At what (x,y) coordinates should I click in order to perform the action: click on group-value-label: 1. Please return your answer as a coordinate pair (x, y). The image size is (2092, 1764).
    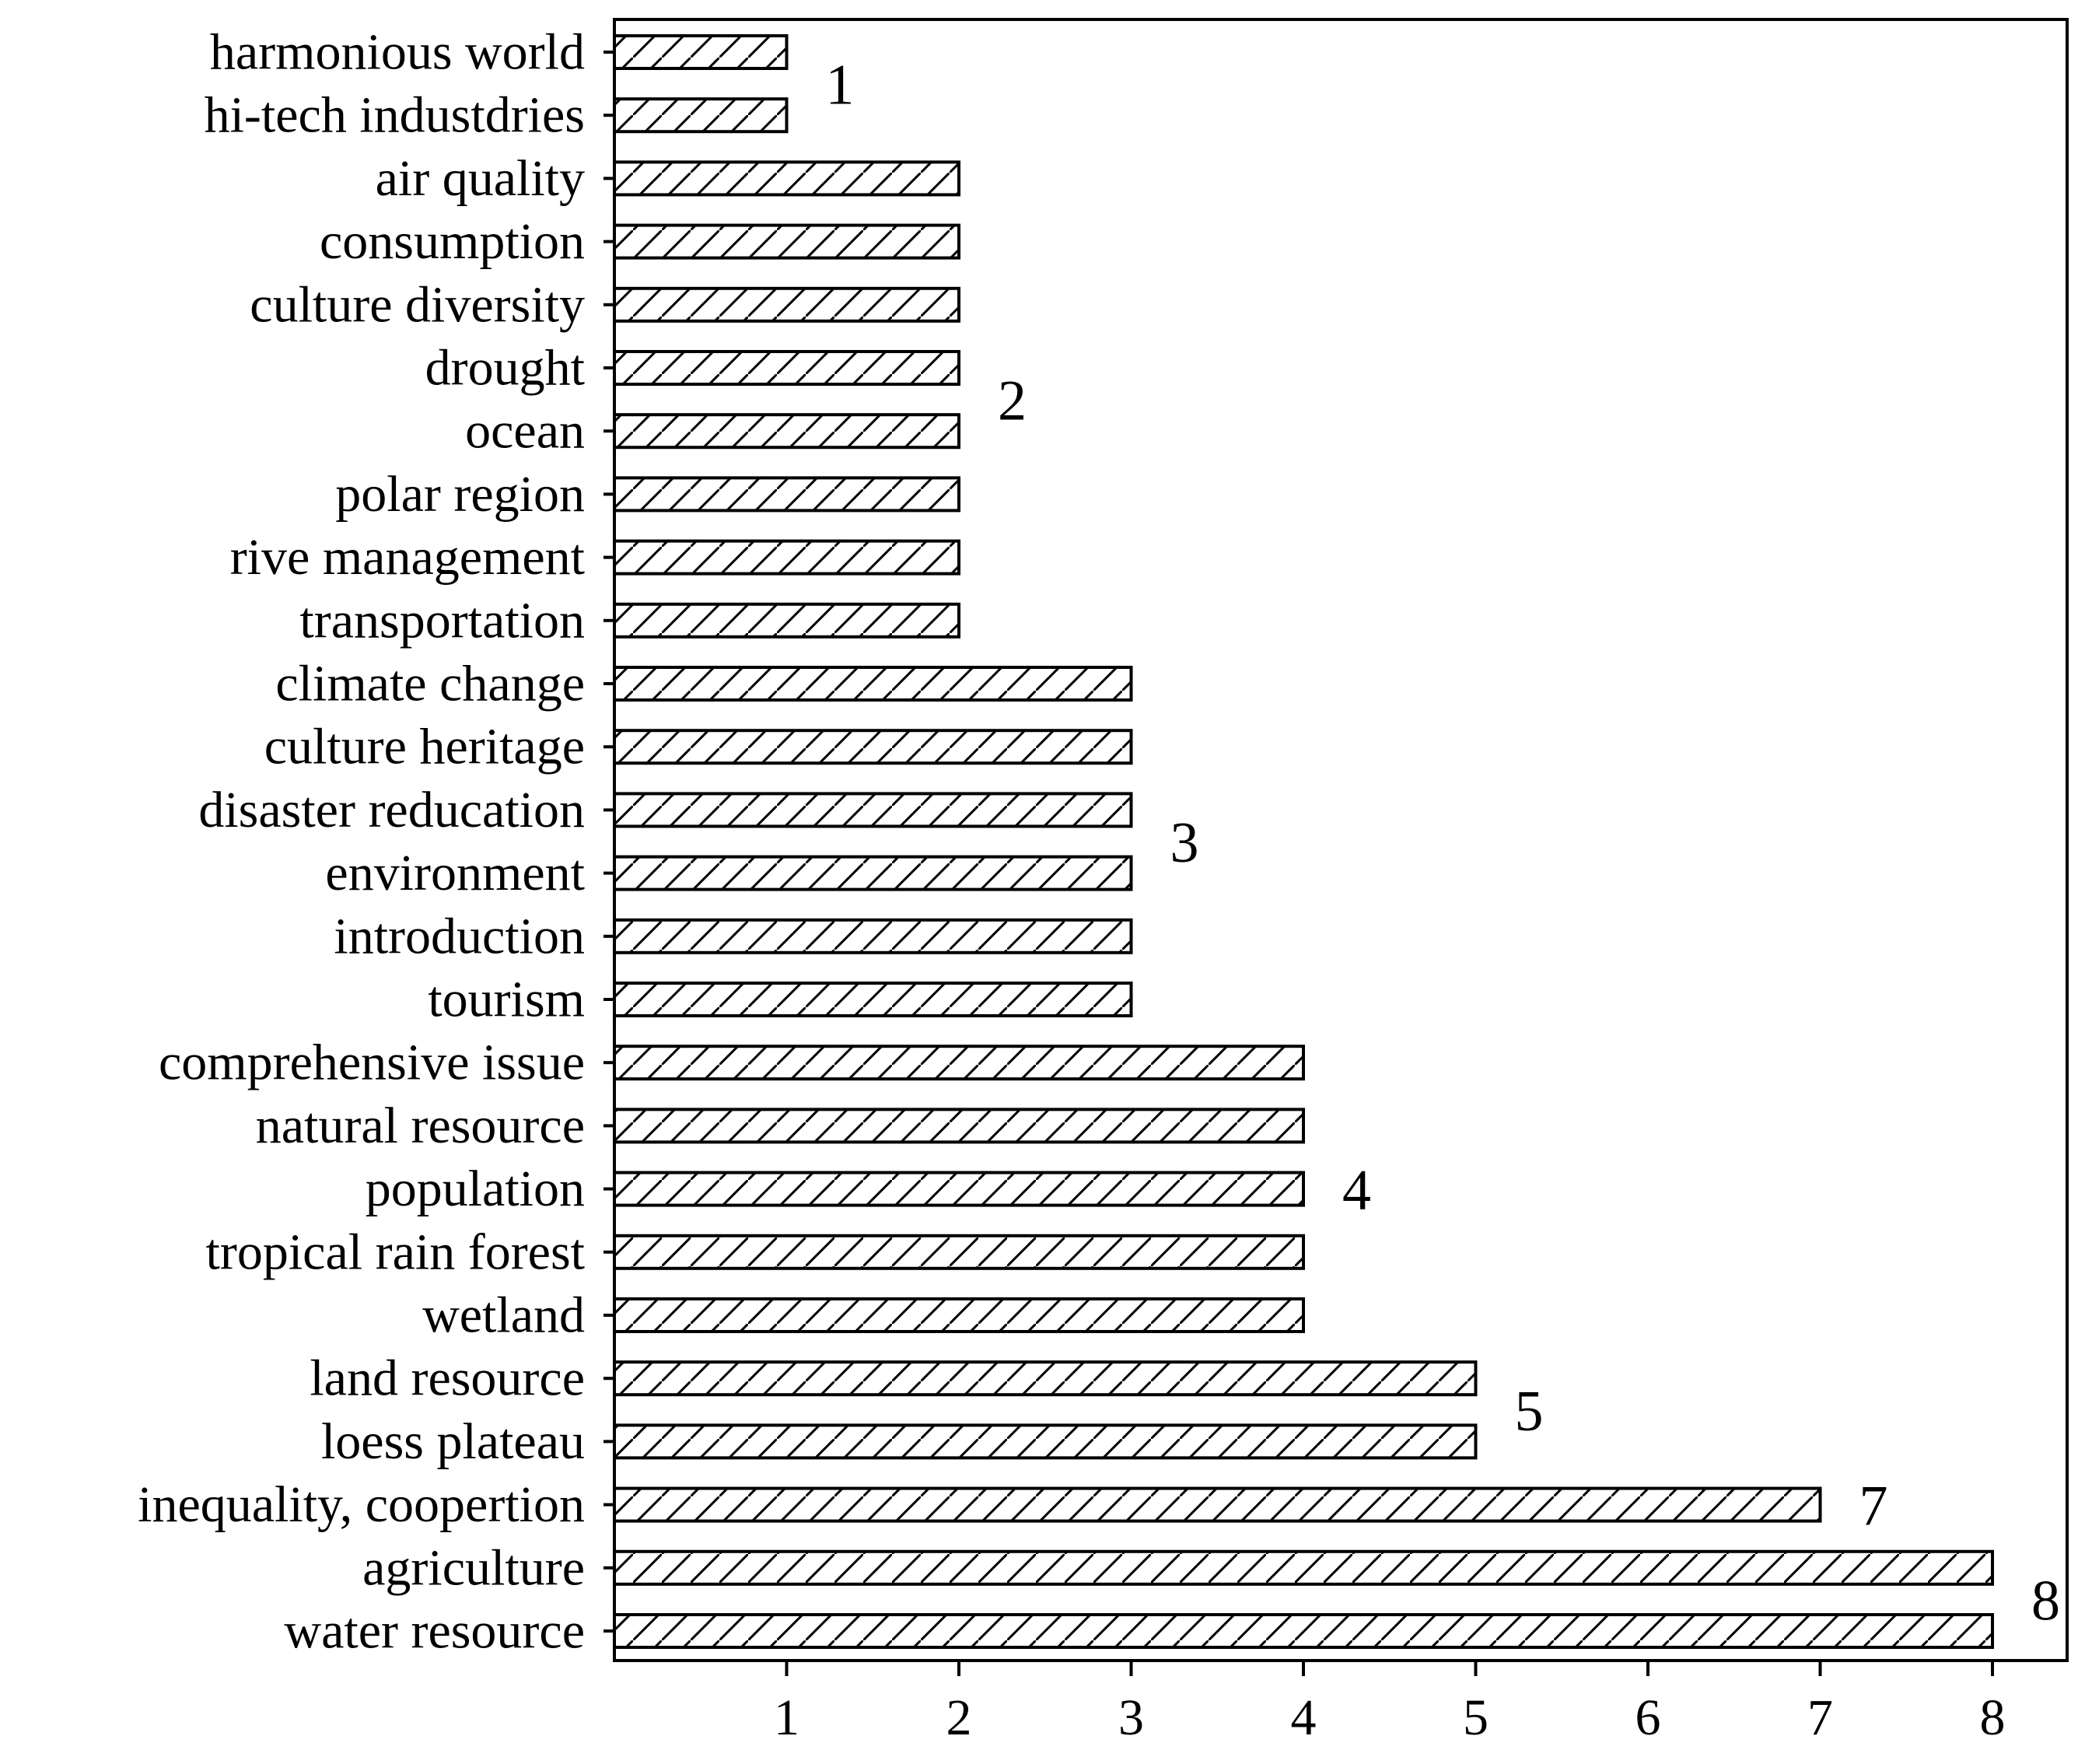
    Looking at the image, I should click on (840, 85).